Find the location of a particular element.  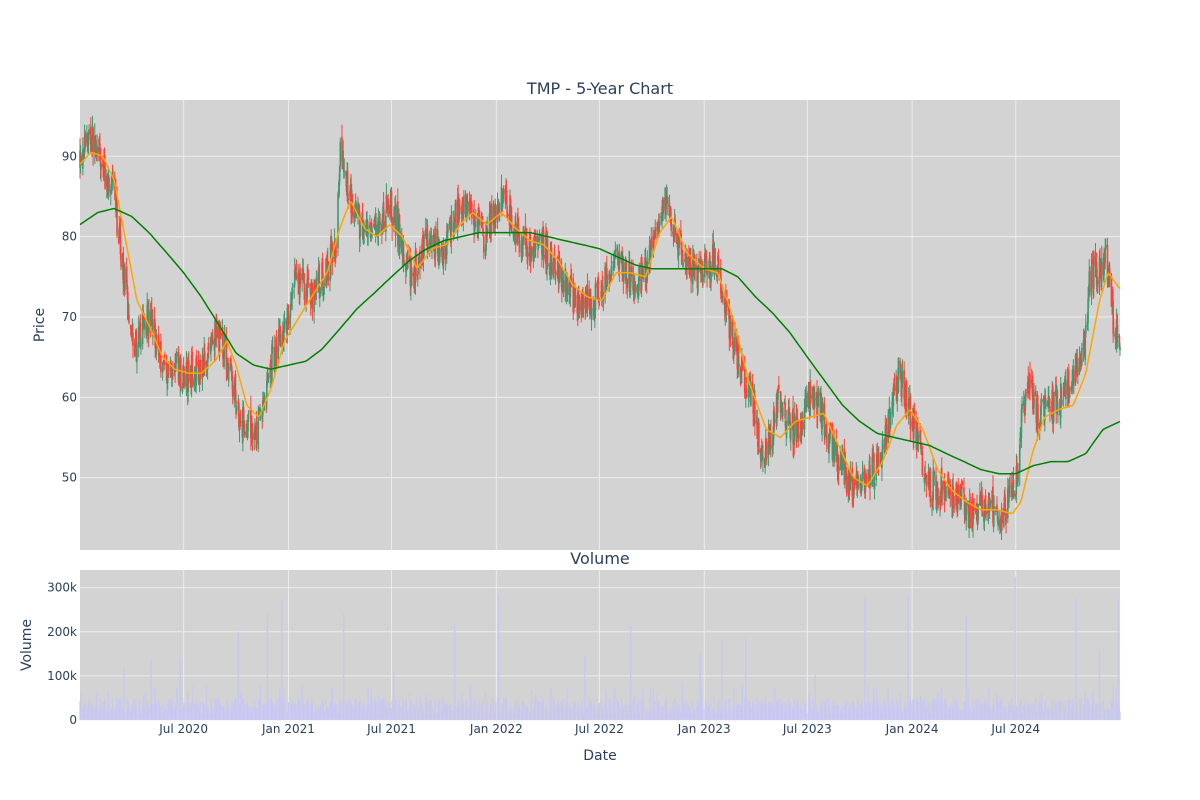

volume-bar-spike is located at coordinates (281, 660).